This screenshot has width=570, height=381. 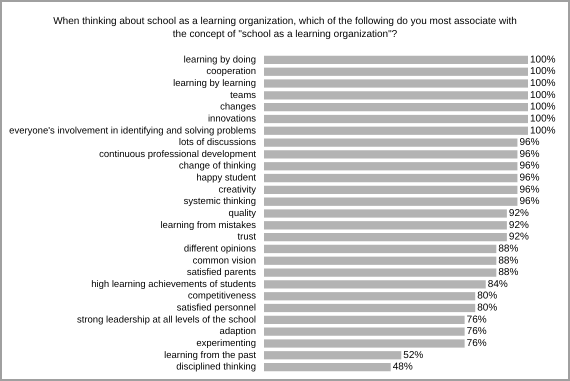 I want to click on y-tick-label: changes, so click(x=238, y=107).